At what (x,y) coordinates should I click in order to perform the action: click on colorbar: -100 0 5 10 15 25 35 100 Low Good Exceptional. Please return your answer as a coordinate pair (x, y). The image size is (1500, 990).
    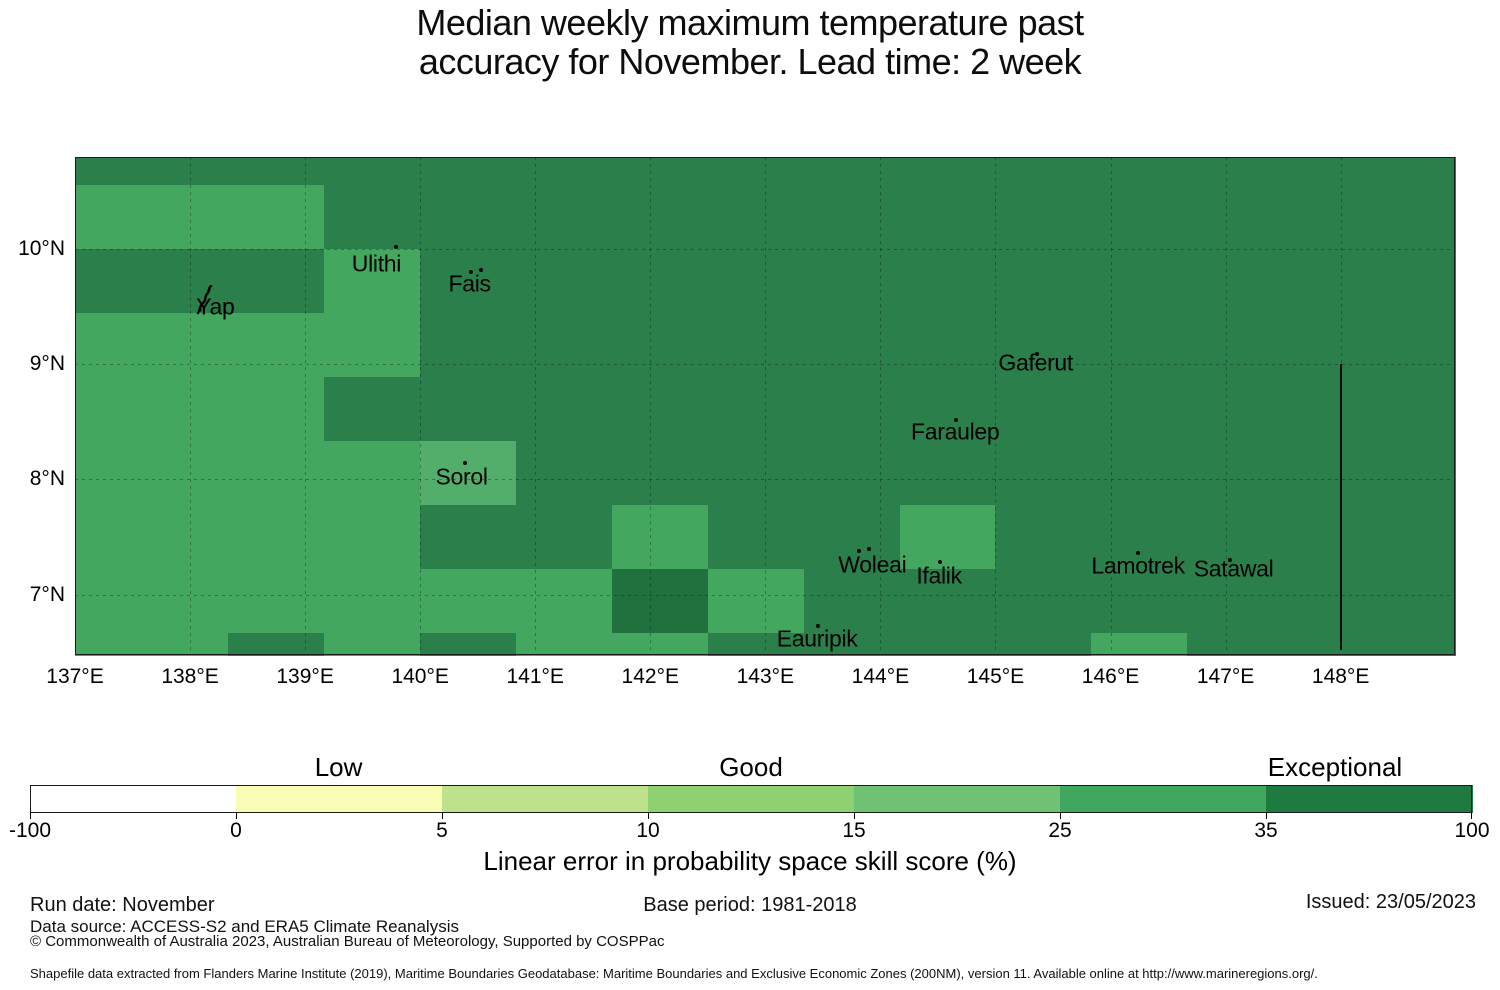
    Looking at the image, I should click on (749, 797).